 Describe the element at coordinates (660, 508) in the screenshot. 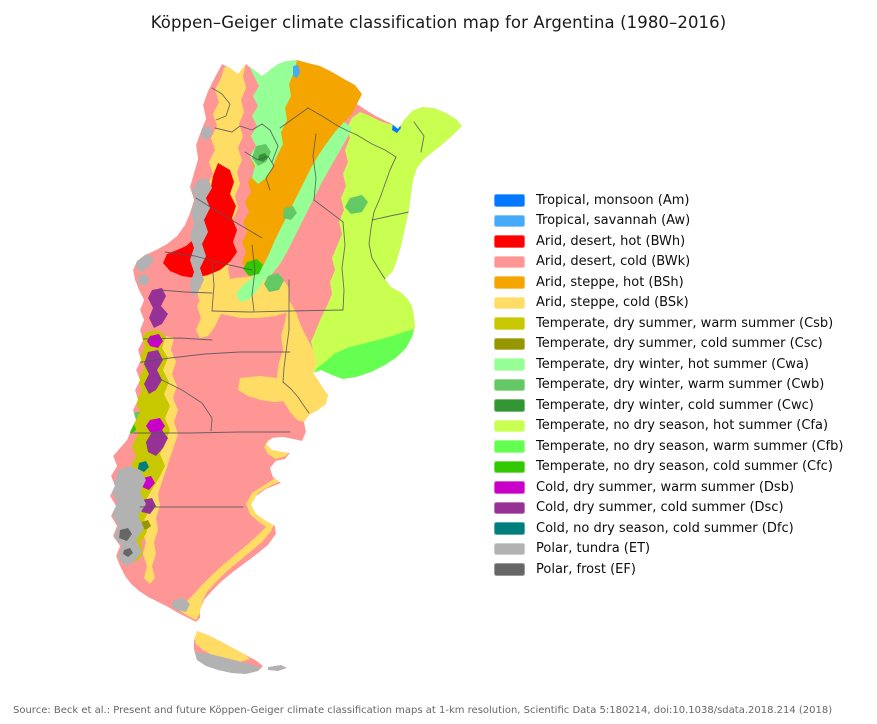

I see `legend-label: Cold, dry summer, cold summer (Dsc)` at that location.